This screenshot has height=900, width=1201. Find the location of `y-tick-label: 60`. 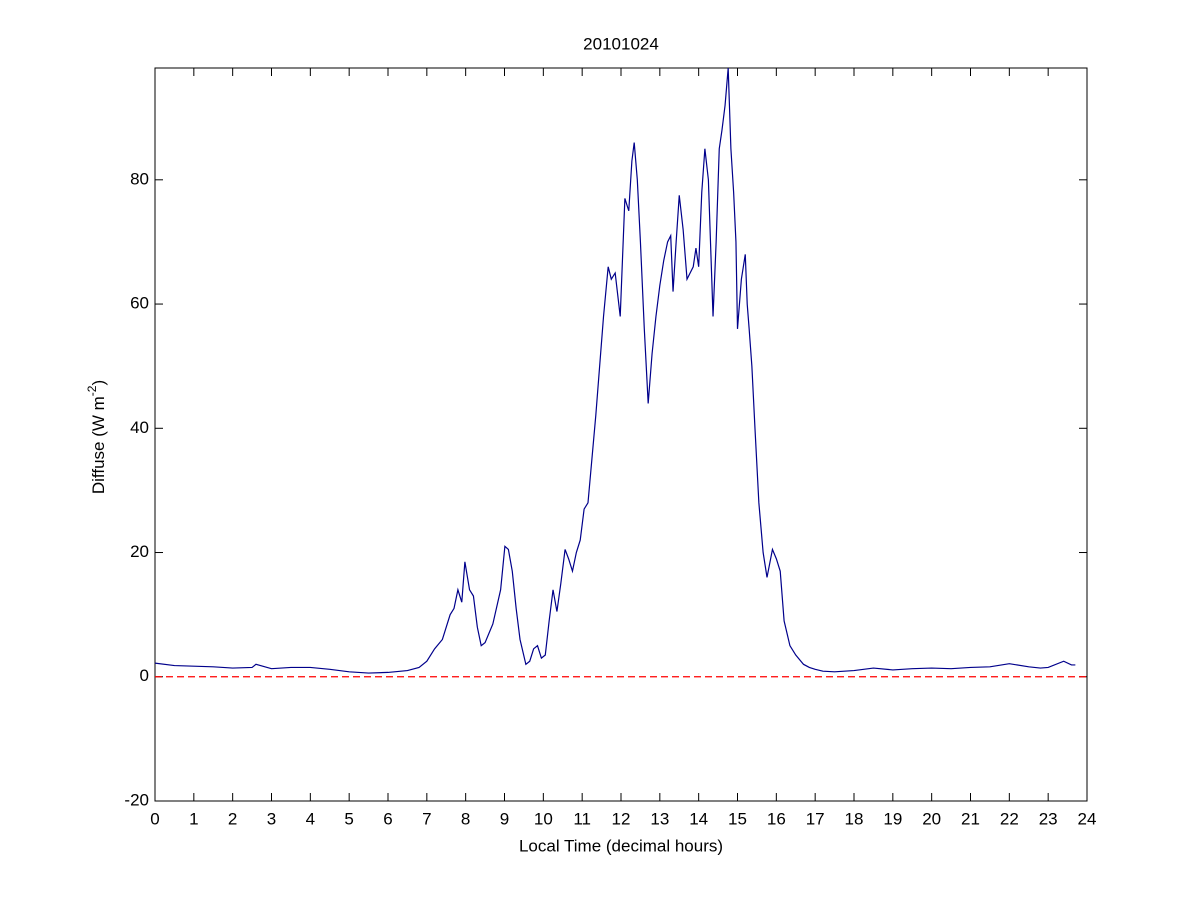

y-tick-label: 60 is located at coordinates (139, 303).